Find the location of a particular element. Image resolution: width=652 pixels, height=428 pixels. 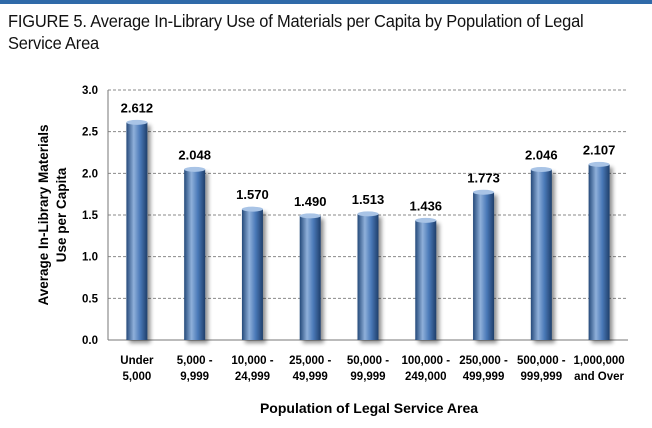

x-tick-label: 9,999 is located at coordinates (194, 377).